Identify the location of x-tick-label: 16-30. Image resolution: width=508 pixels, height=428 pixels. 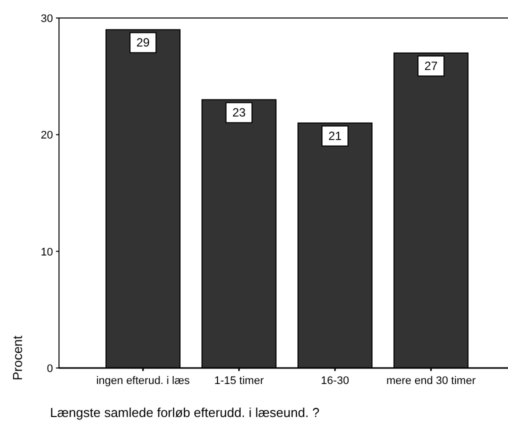
(335, 381).